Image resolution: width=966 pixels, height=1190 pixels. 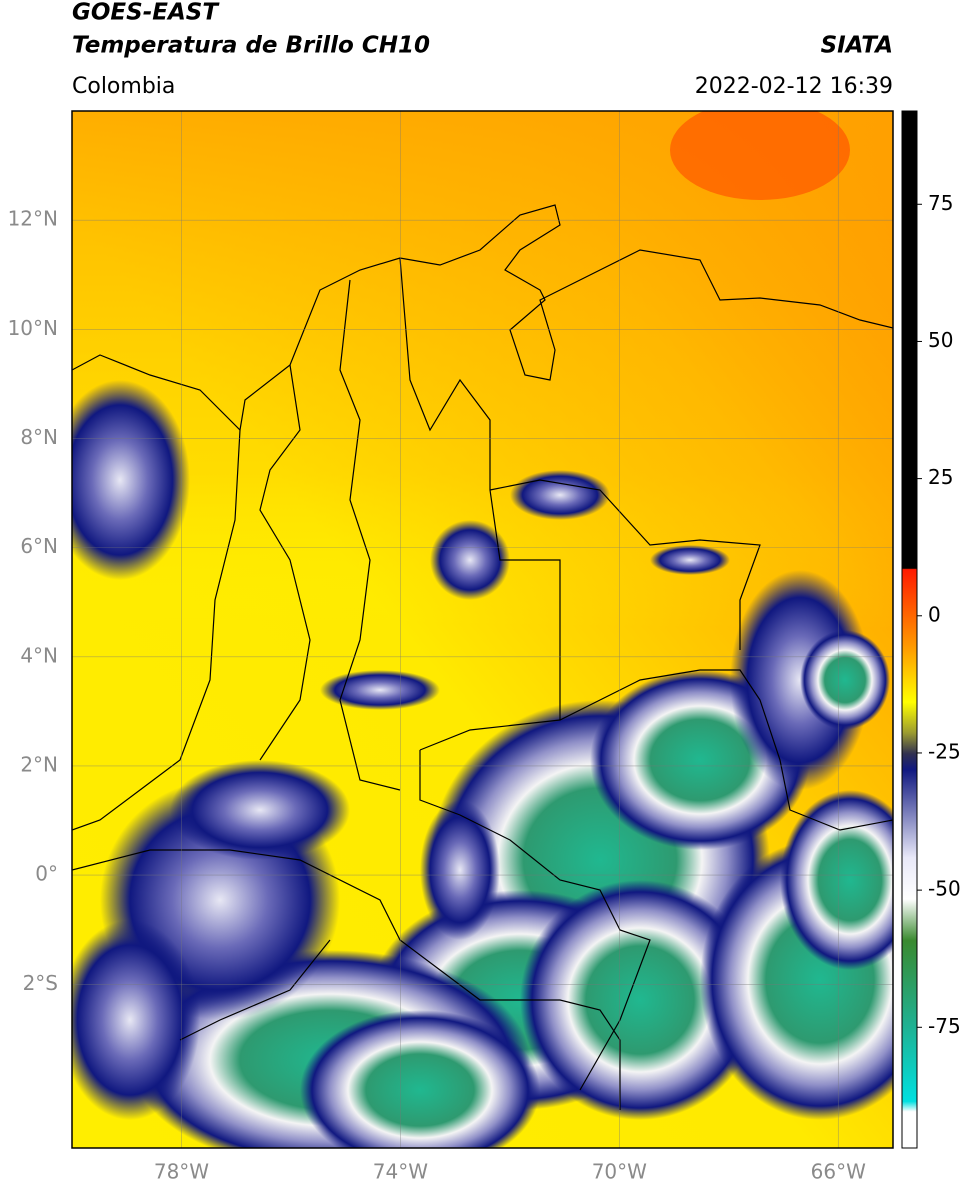 I want to click on lat-tick-label: 2°S, so click(x=40, y=983).